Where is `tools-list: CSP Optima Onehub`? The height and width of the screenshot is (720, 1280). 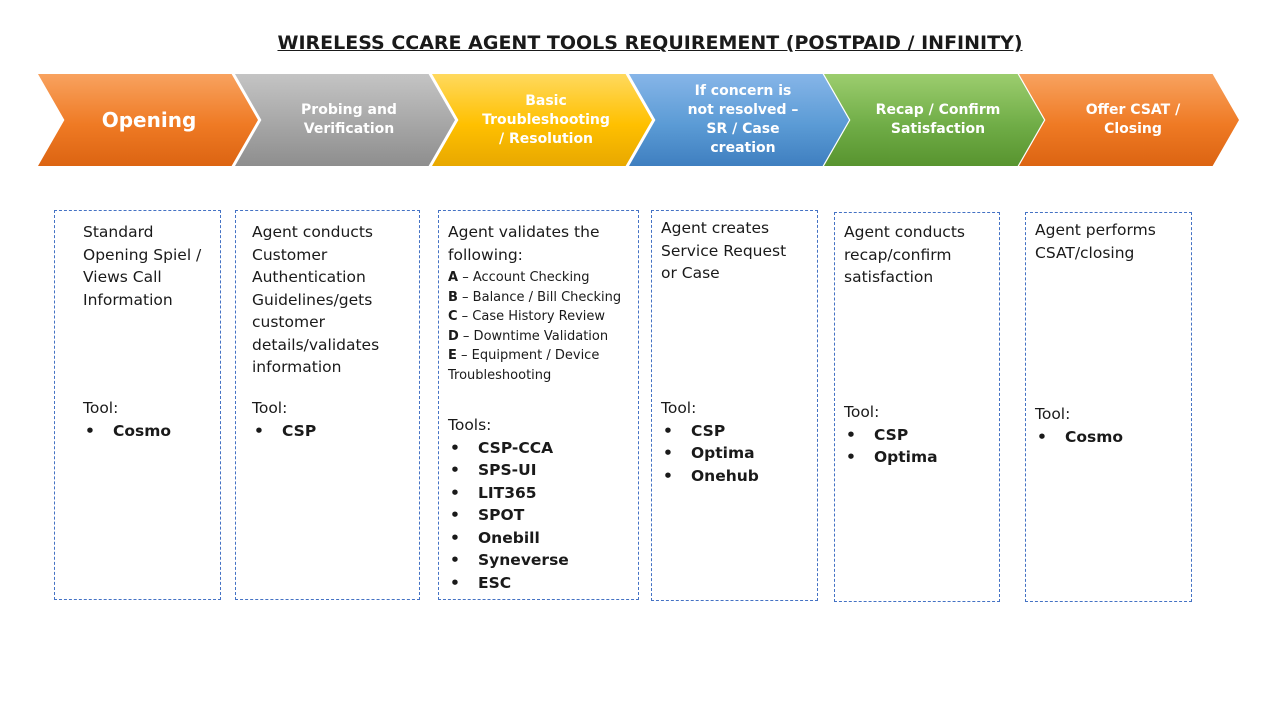 tools-list: CSP Optima Onehub is located at coordinates (733, 454).